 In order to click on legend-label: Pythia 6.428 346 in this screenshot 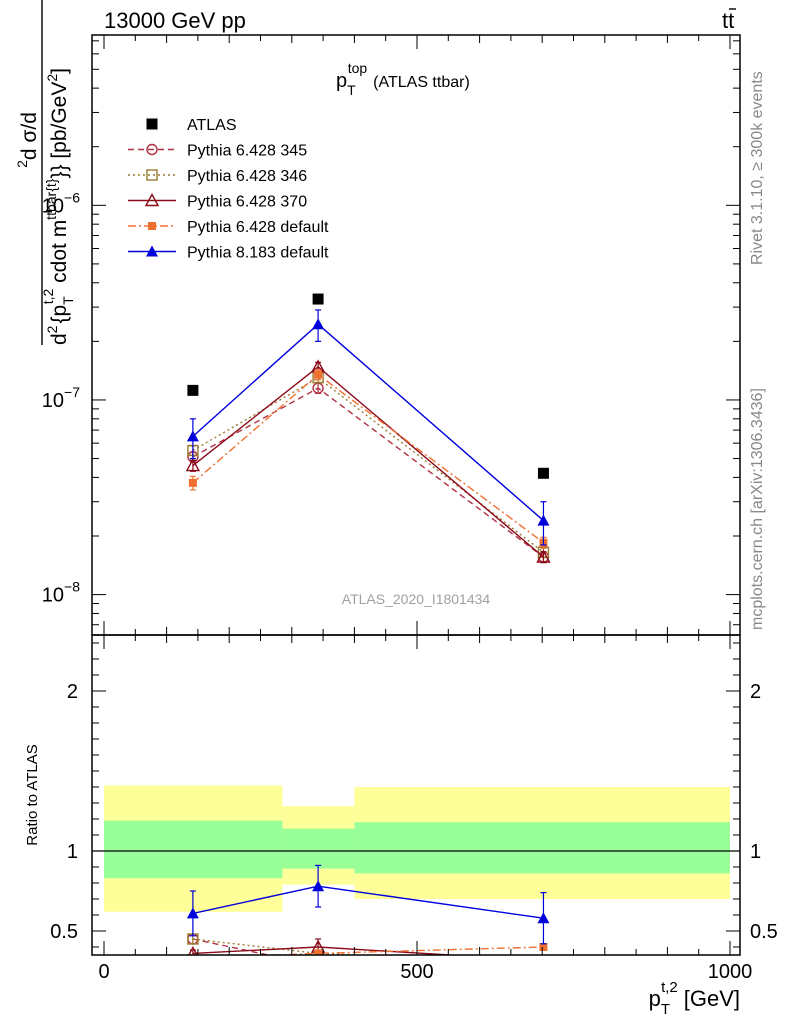, I will do `click(247, 176)`.